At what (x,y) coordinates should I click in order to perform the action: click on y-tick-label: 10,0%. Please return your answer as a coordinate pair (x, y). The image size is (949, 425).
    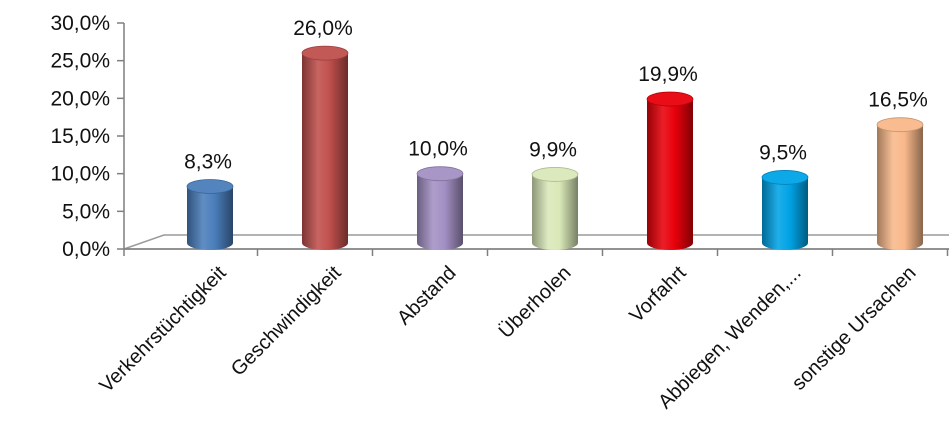
    Looking at the image, I should click on (80, 174).